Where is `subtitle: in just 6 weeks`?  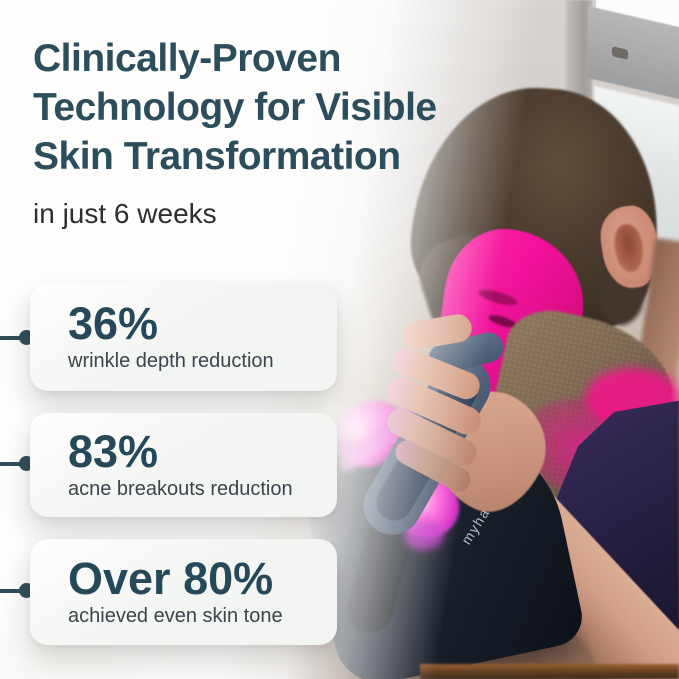
subtitle: in just 6 weeks is located at coordinates (125, 213).